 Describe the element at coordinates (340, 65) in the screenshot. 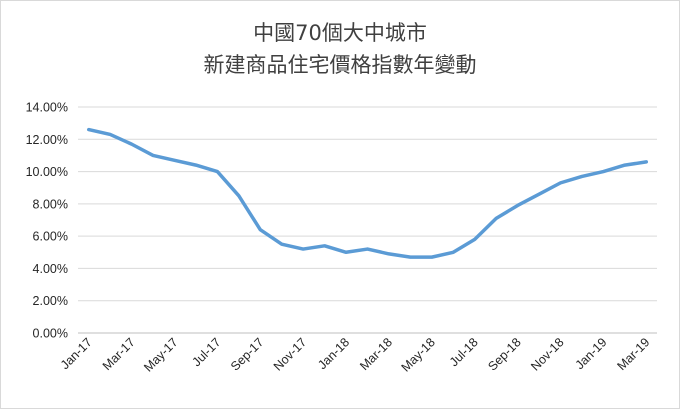

I see `chart-subtitle: 新建商品住宅價格指數年變動` at that location.